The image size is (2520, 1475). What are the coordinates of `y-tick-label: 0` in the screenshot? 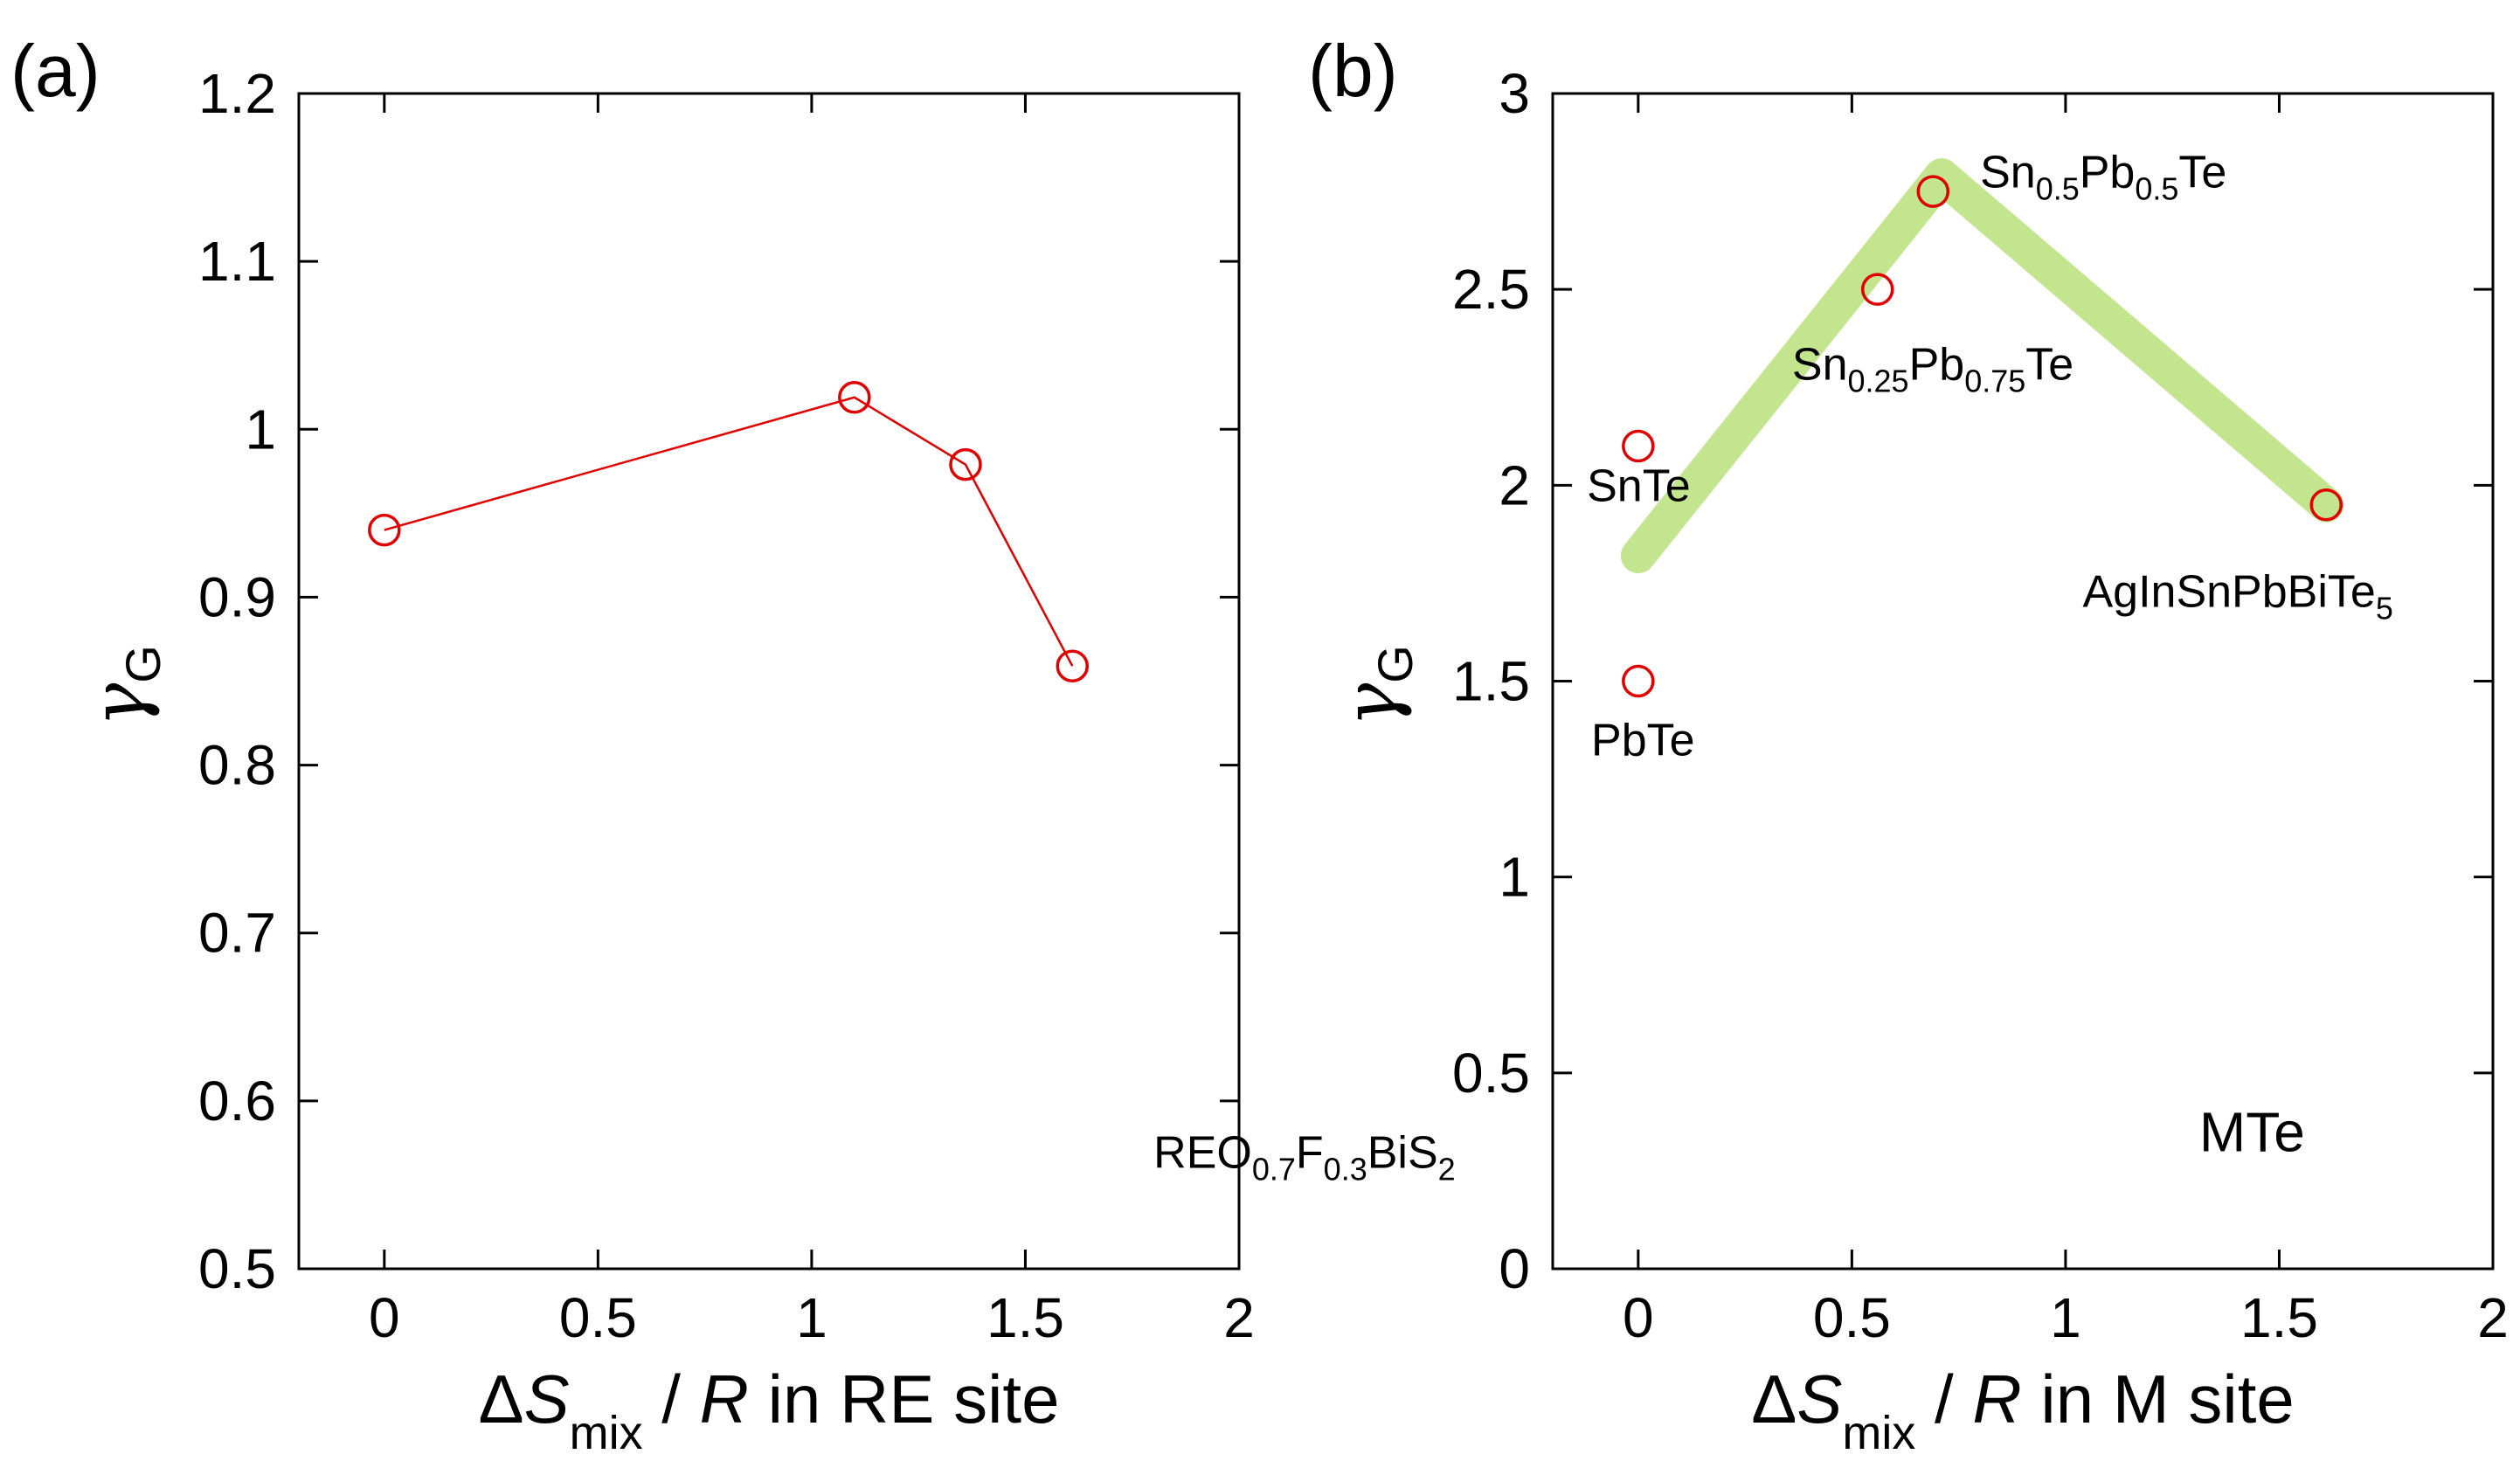 It's located at (1514, 1268).